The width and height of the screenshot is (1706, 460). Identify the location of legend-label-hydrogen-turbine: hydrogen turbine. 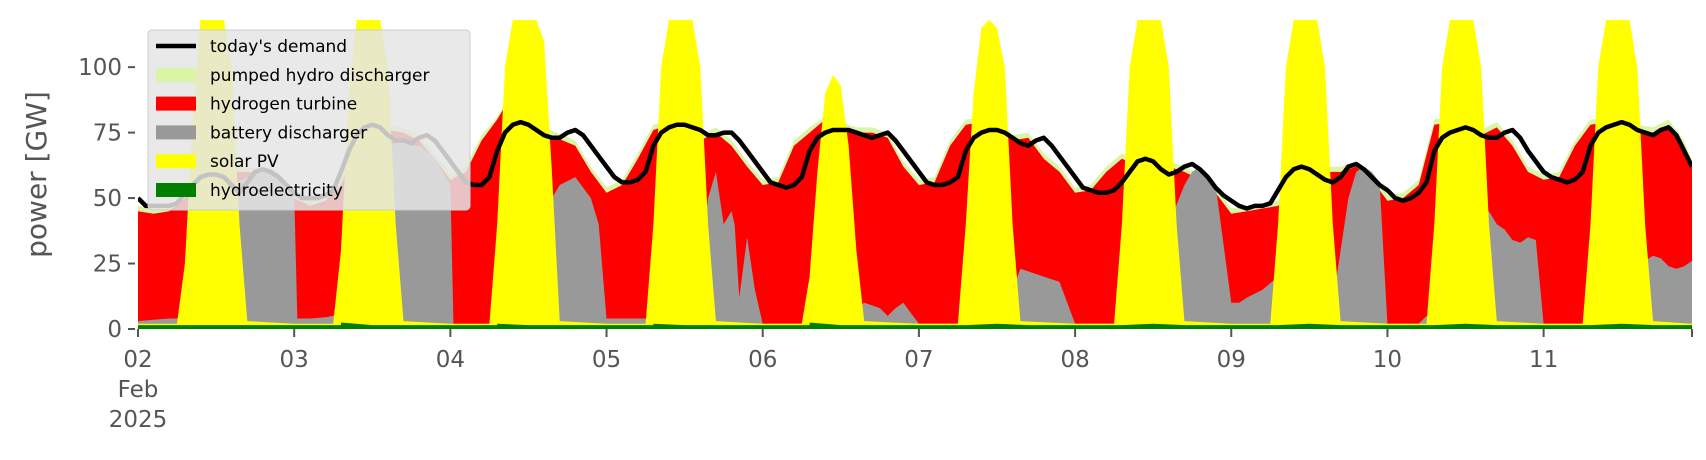
(283, 105).